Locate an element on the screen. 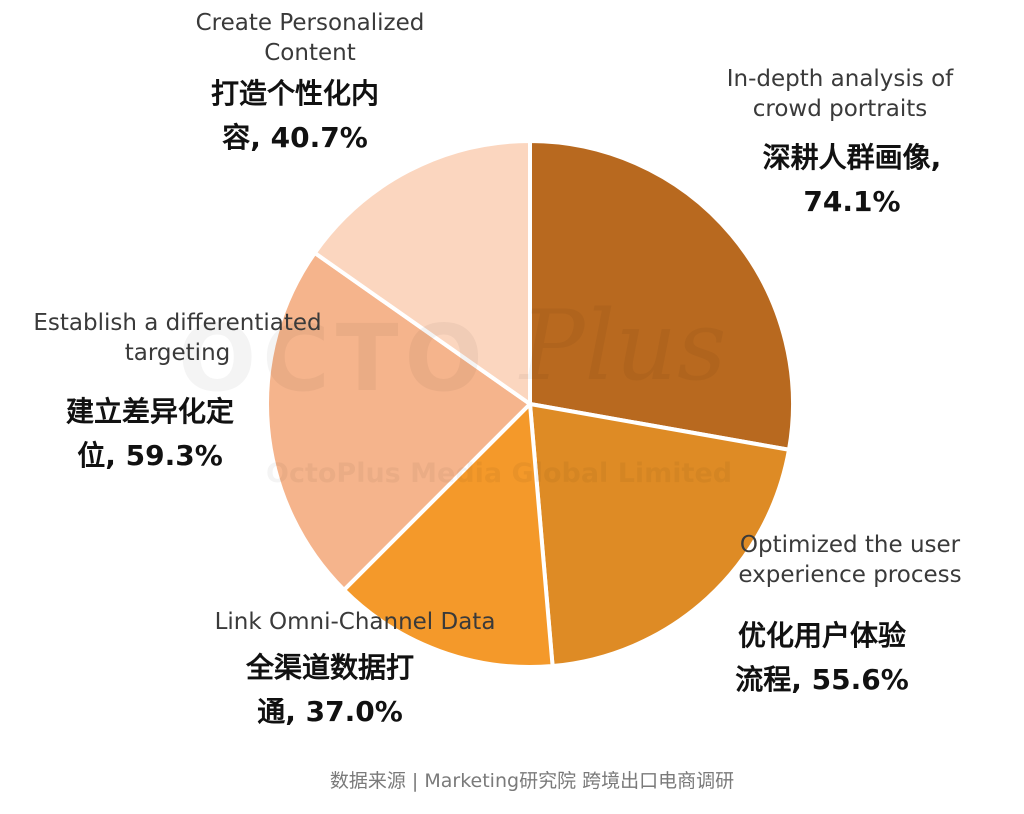 Image resolution: width=1024 pixels, height=814 pixels. slice-label-zh-3: 建立差异化定 位, 59.3% is located at coordinates (149, 433).